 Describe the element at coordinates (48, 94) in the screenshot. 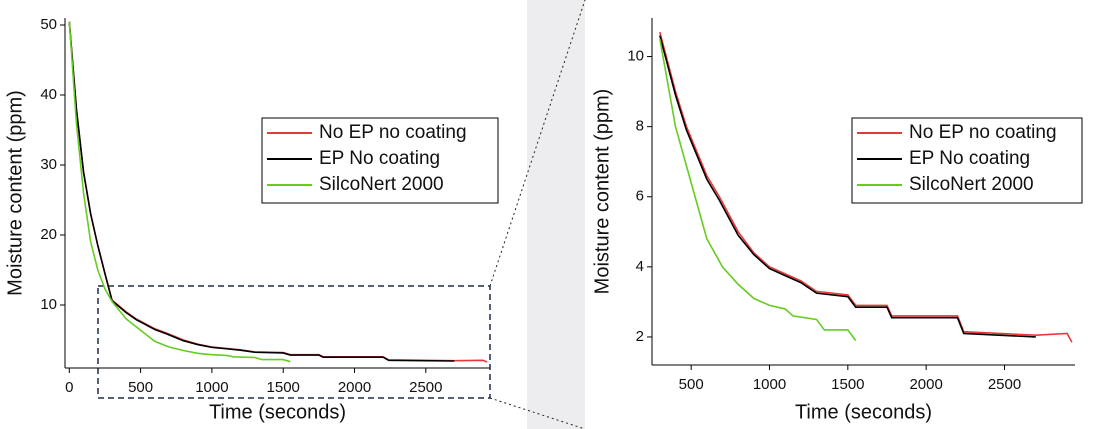

I see `y-tick-label: 40` at that location.